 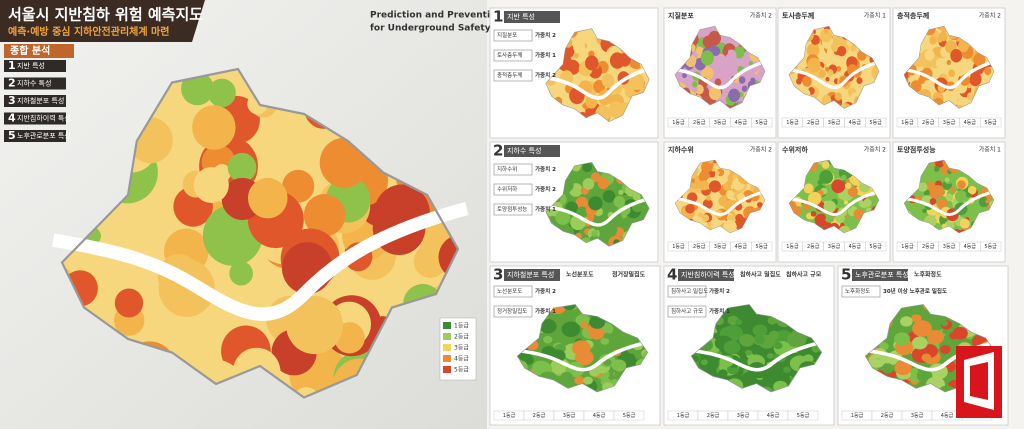 What do you see at coordinates (461, 337) in the screenshot?
I see `legend-label: 2등급` at bounding box center [461, 337].